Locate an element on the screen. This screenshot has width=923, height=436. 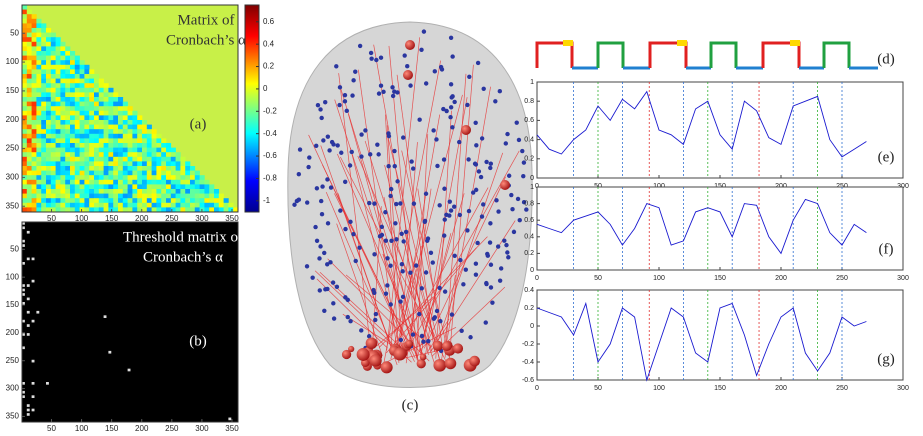
y-tick-label: 1 is located at coordinates (532, 82).